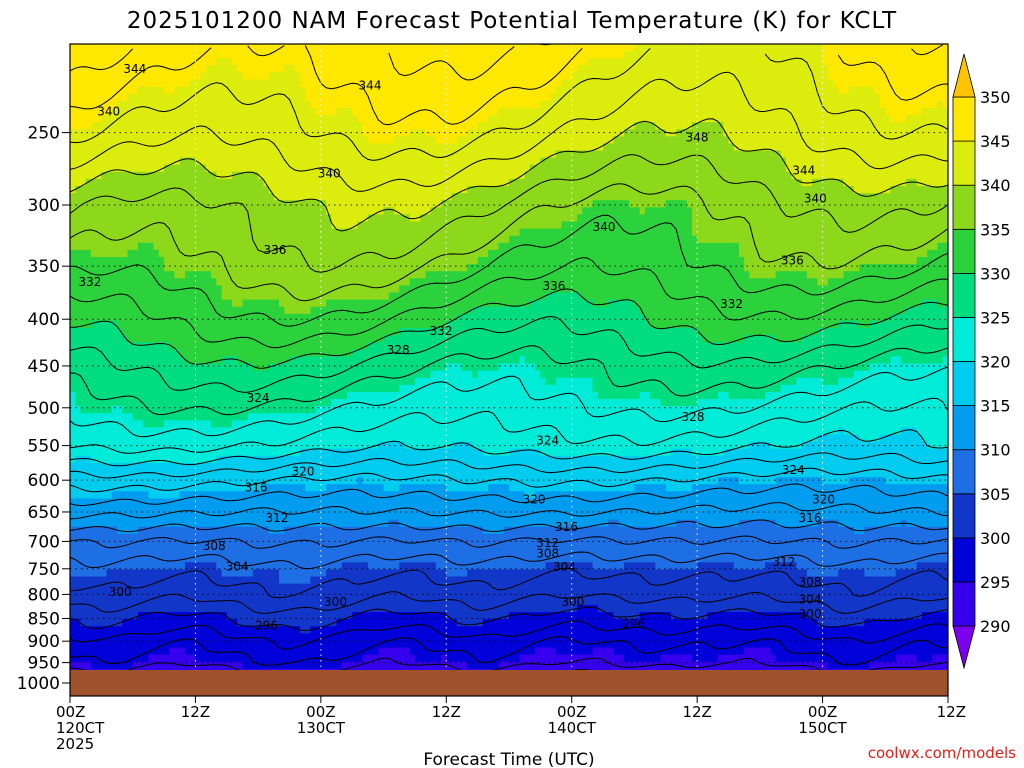 The height and width of the screenshot is (768, 1024). What do you see at coordinates (44, 134) in the screenshot?
I see `y-tick-label: 250` at bounding box center [44, 134].